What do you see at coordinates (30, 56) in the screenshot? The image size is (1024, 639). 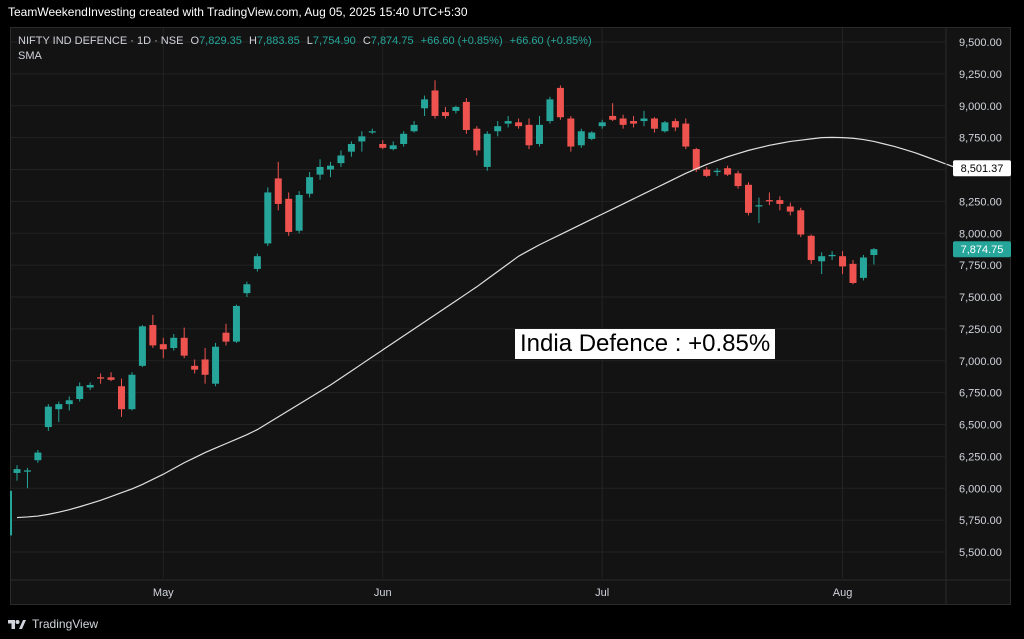 I see `legend-indicator-sma: SMA` at bounding box center [30, 56].